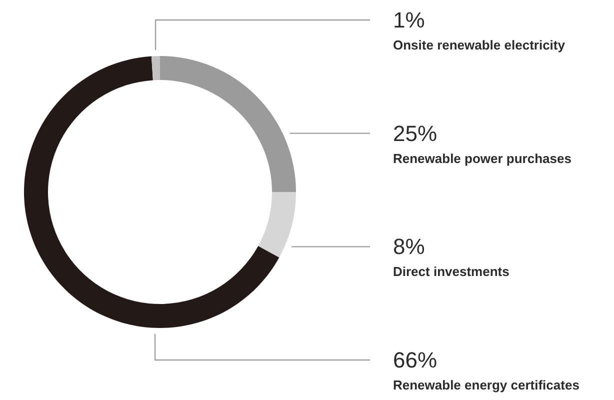  What do you see at coordinates (415, 133) in the screenshot?
I see `data-label: 25%` at bounding box center [415, 133].